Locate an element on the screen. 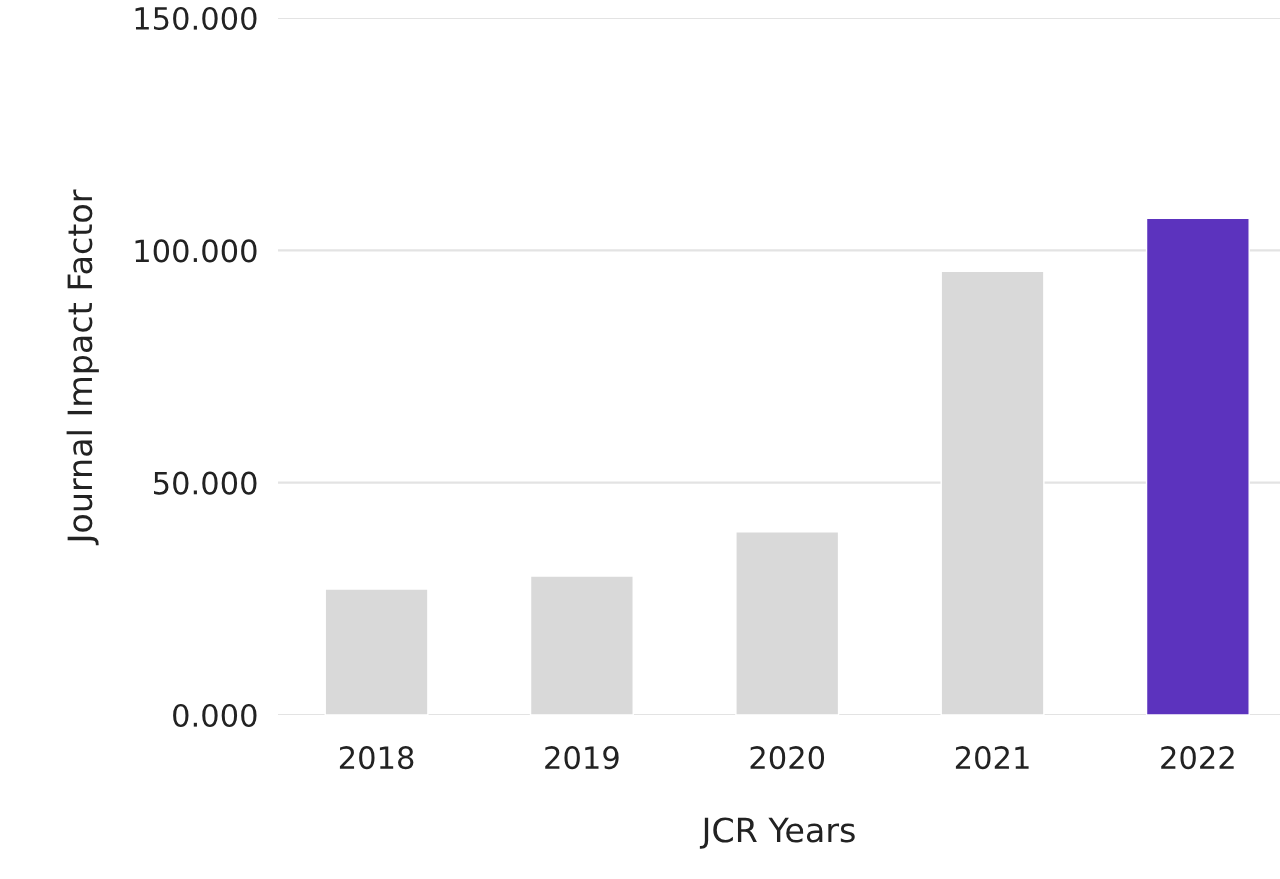 The image size is (1280, 879). x-axis-title: JCR Years is located at coordinates (777, 833).